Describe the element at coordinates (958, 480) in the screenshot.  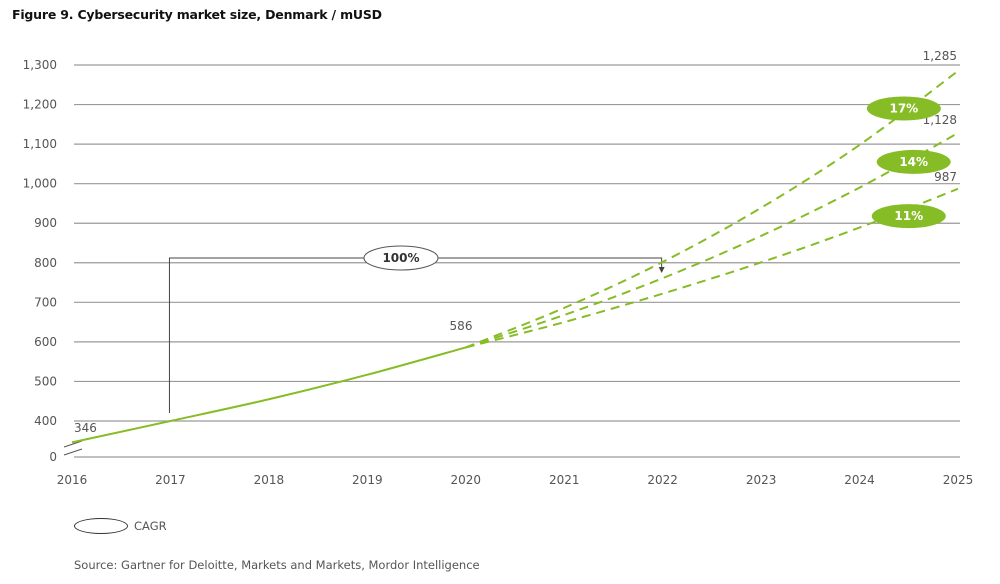
I see `x-tick-label: 2025` at that location.